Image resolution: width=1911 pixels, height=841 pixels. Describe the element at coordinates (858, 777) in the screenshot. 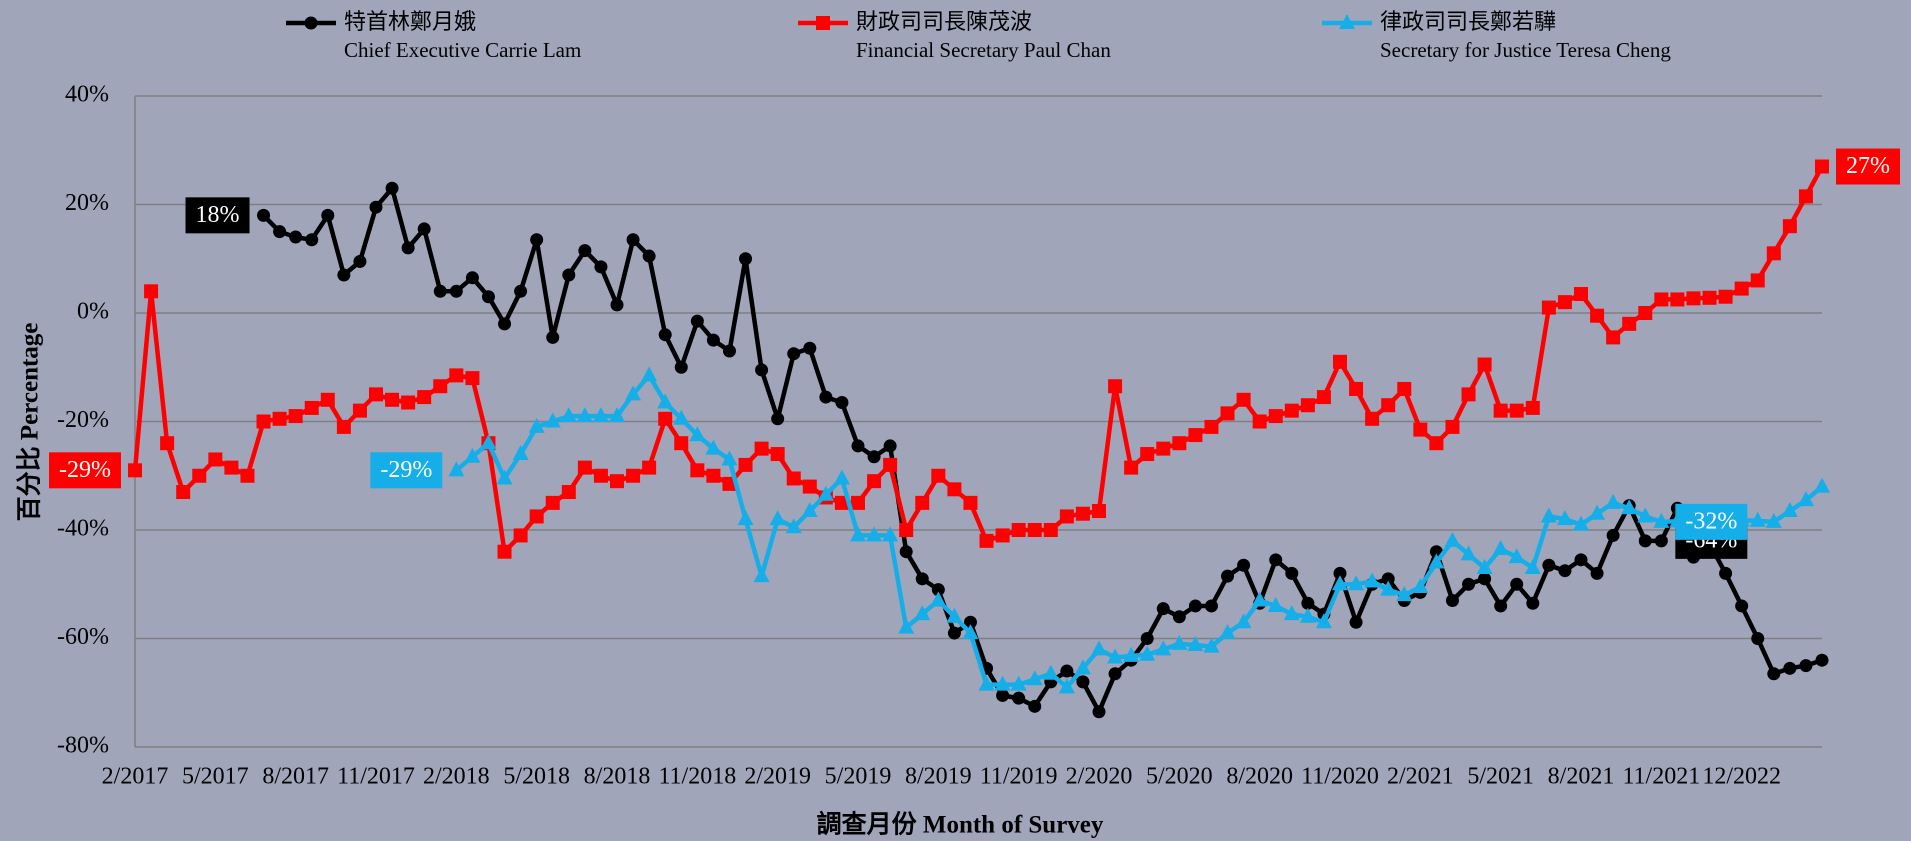

I see `x-tick-label: 5/2019` at that location.